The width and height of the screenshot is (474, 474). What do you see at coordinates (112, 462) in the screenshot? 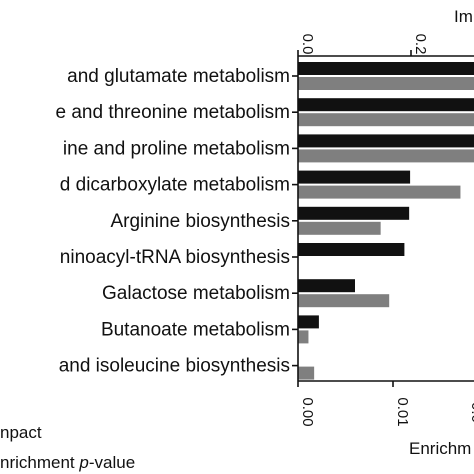
I see `legend-item-enrichment-suffix: -value` at bounding box center [112, 462].